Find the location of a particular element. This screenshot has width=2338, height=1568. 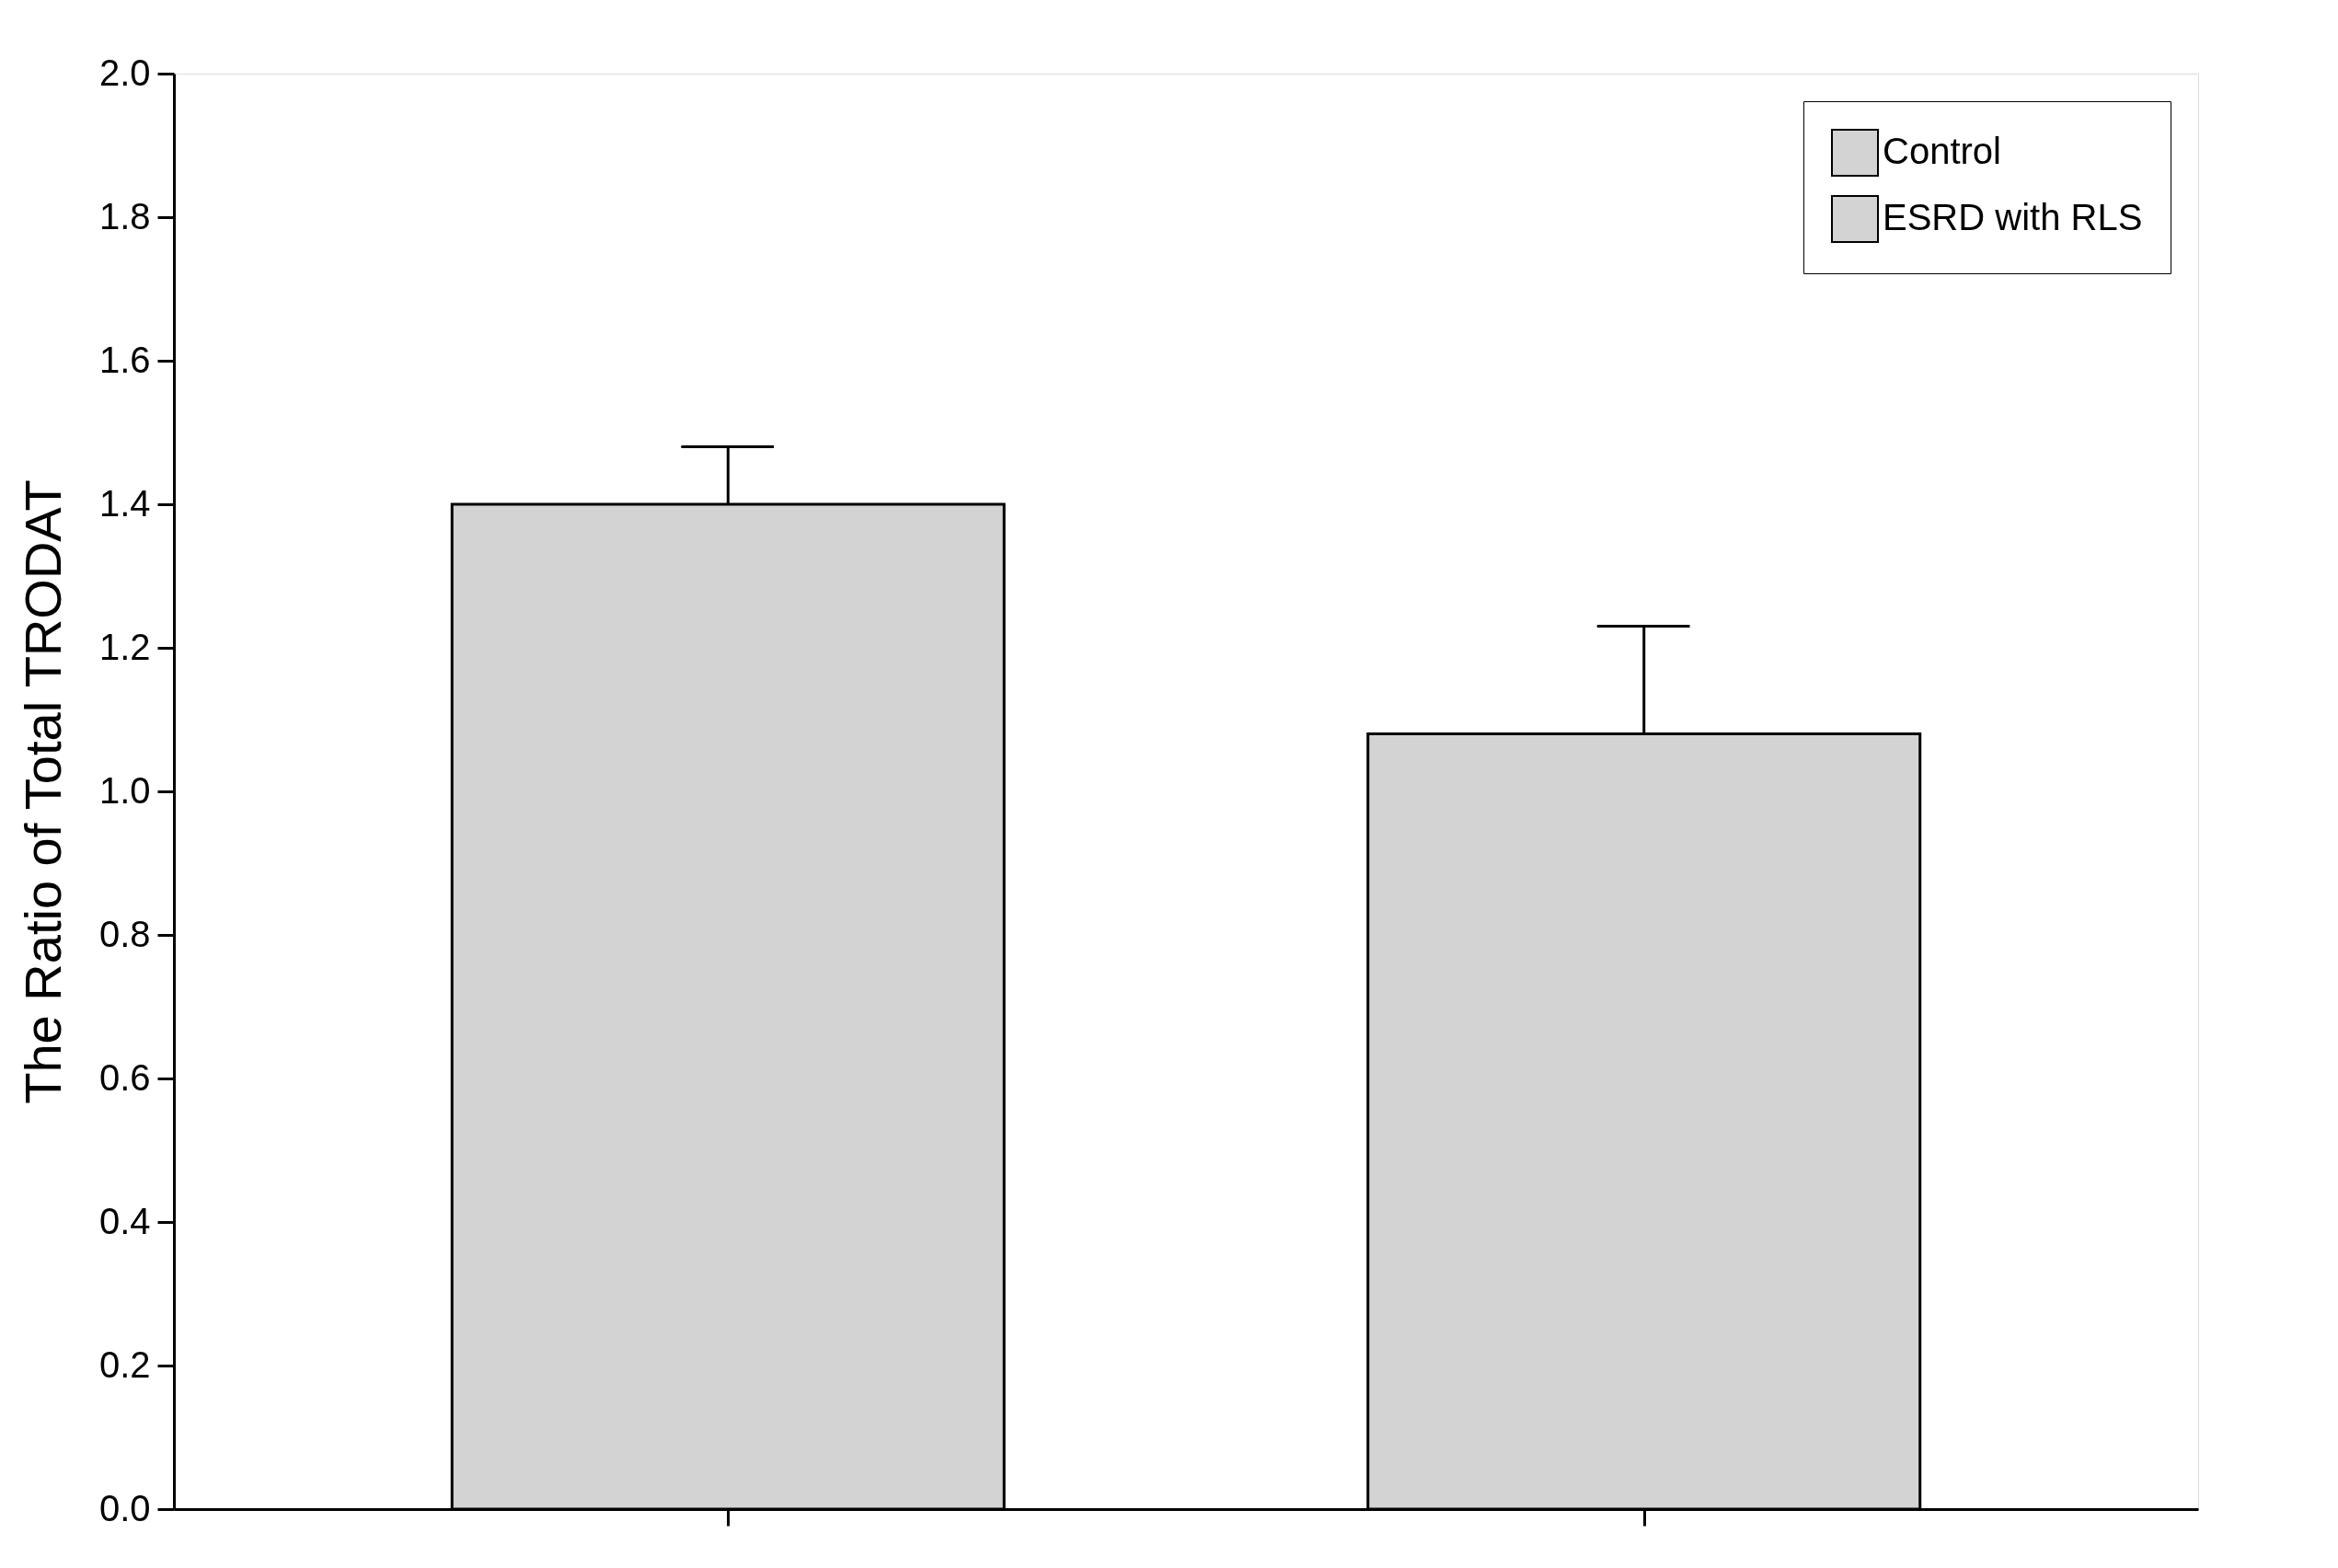

legend-label: Control is located at coordinates (1942, 151).